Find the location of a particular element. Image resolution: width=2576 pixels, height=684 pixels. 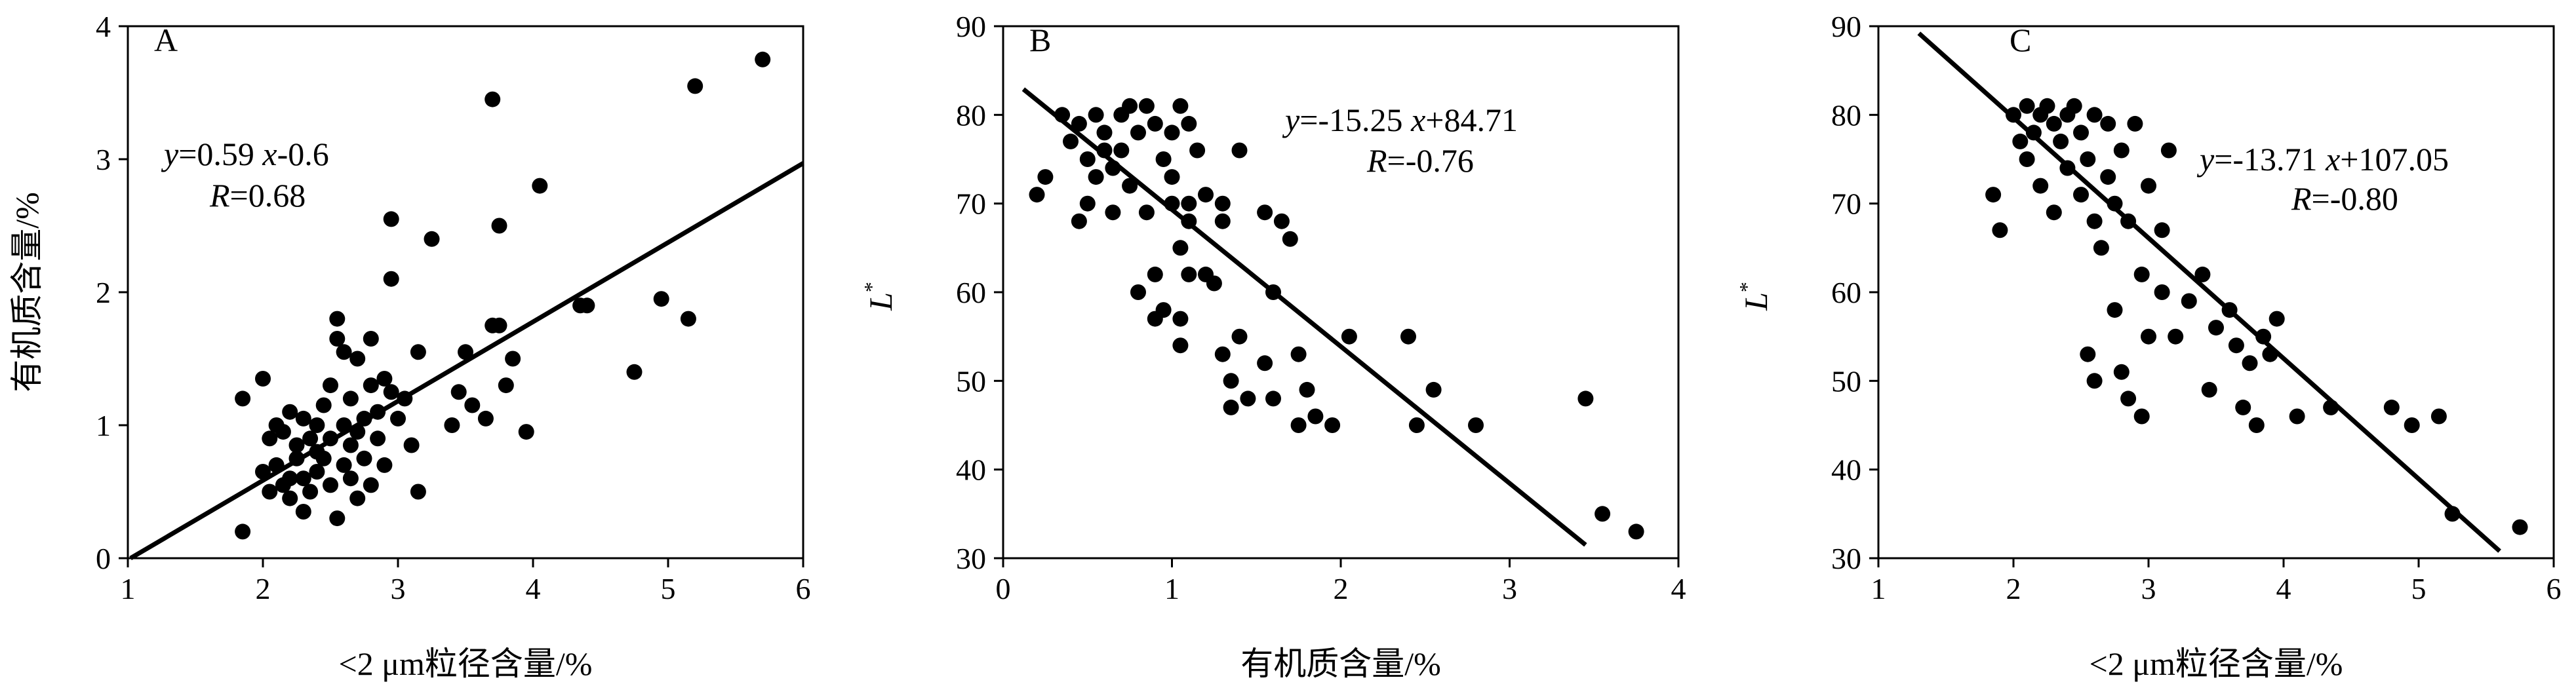

regression-equation: y=-15.25 x+84.71 is located at coordinates (1400, 120).